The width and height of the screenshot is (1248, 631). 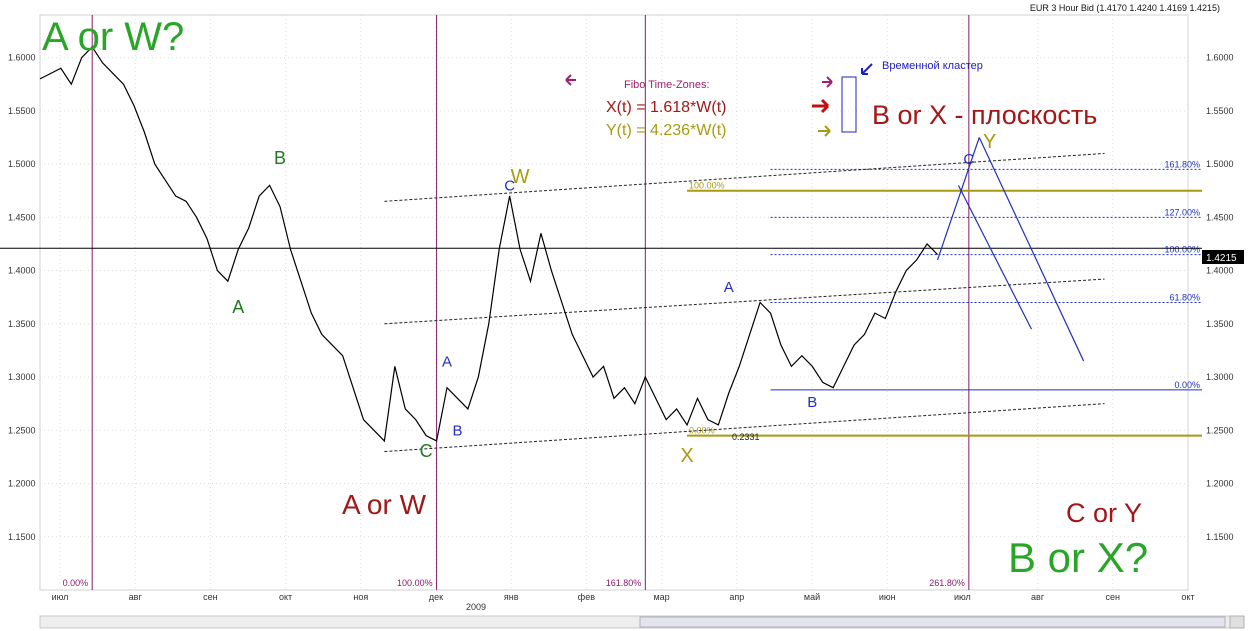 I want to click on time-zone-label: 100.00%, so click(x=415, y=583).